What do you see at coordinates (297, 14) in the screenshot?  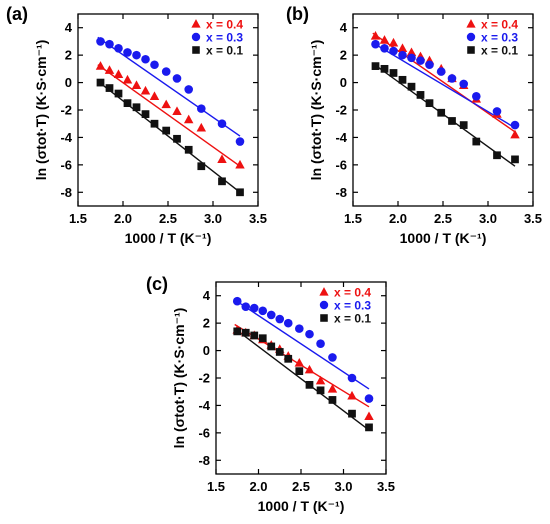 I see `panel-label: (b)` at bounding box center [297, 14].